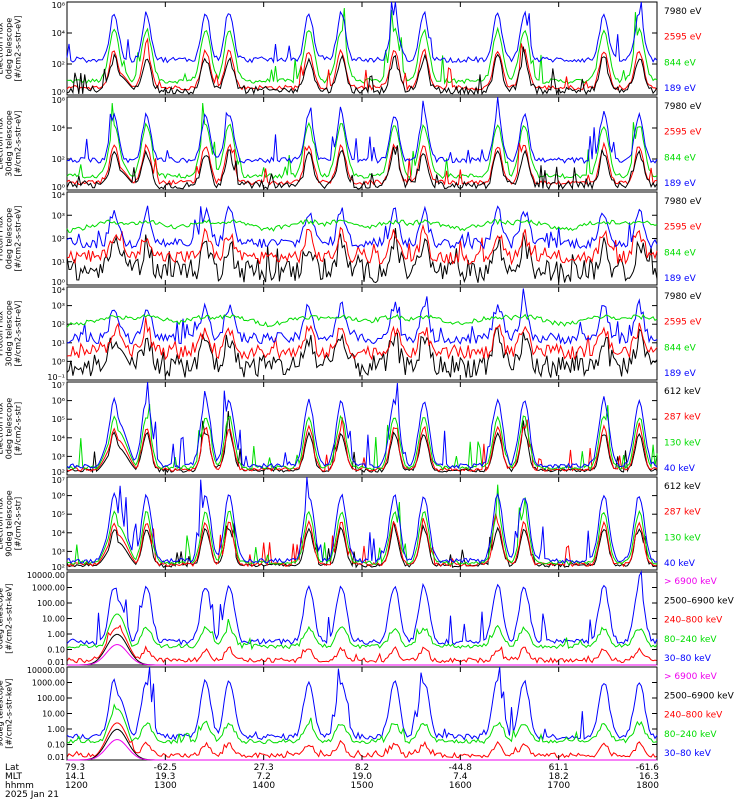 The image size is (750, 800). I want to click on yaxis-label-line: [#/cm2-s-str-keV], so click(9, 618).